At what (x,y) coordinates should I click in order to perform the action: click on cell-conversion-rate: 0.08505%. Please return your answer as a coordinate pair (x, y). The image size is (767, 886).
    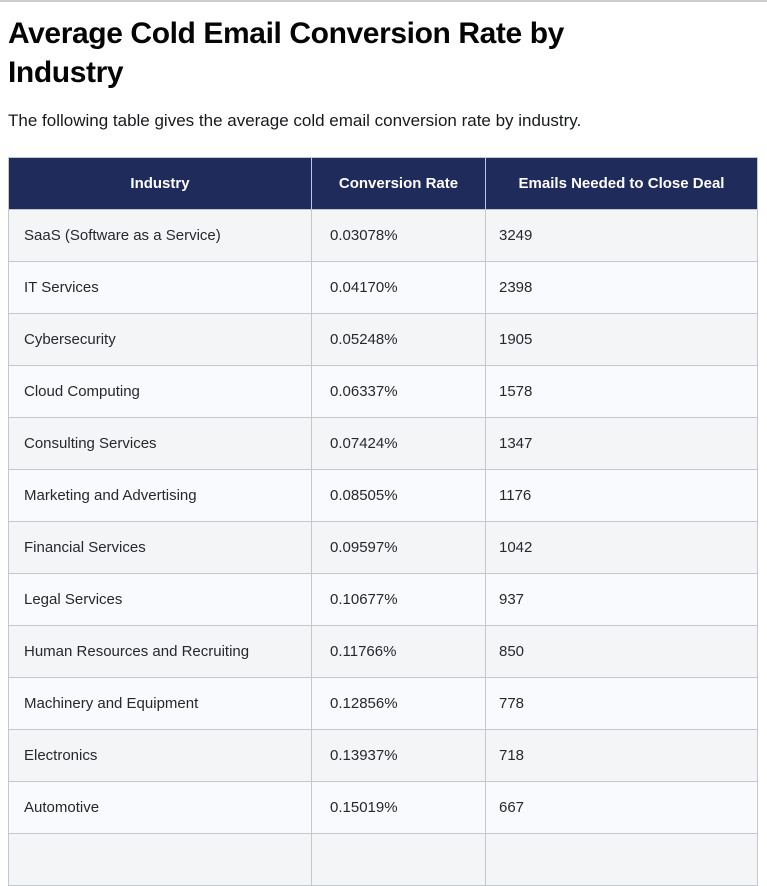
    Looking at the image, I should click on (398, 495).